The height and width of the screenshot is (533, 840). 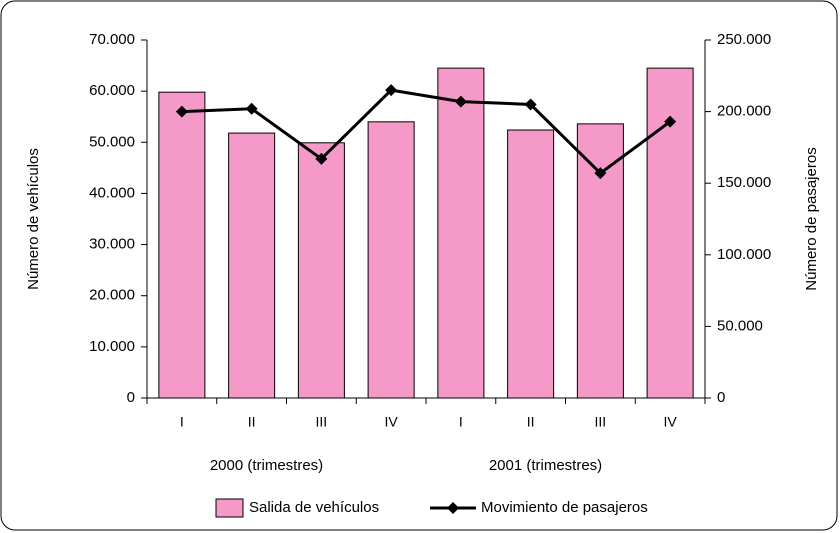 I want to click on y-tick-label: 60.000, so click(x=112, y=90).